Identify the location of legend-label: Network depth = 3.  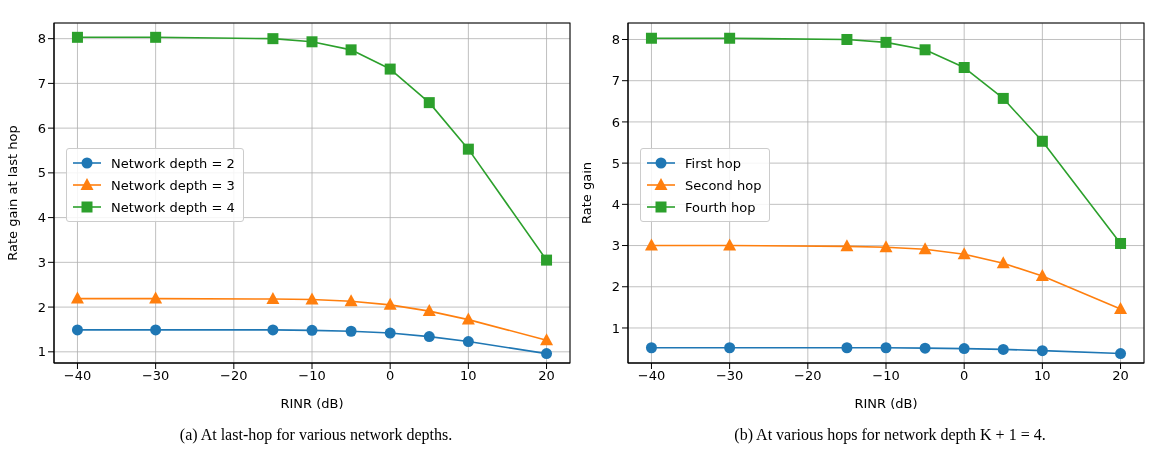
(173, 185).